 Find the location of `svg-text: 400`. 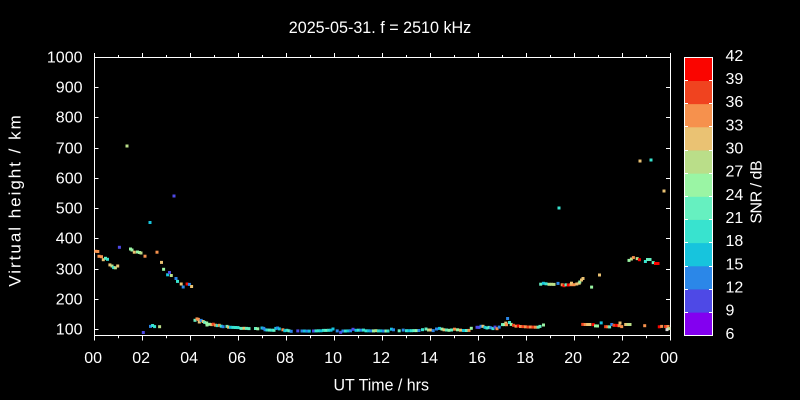

svg-text: 400 is located at coordinates (69, 239).